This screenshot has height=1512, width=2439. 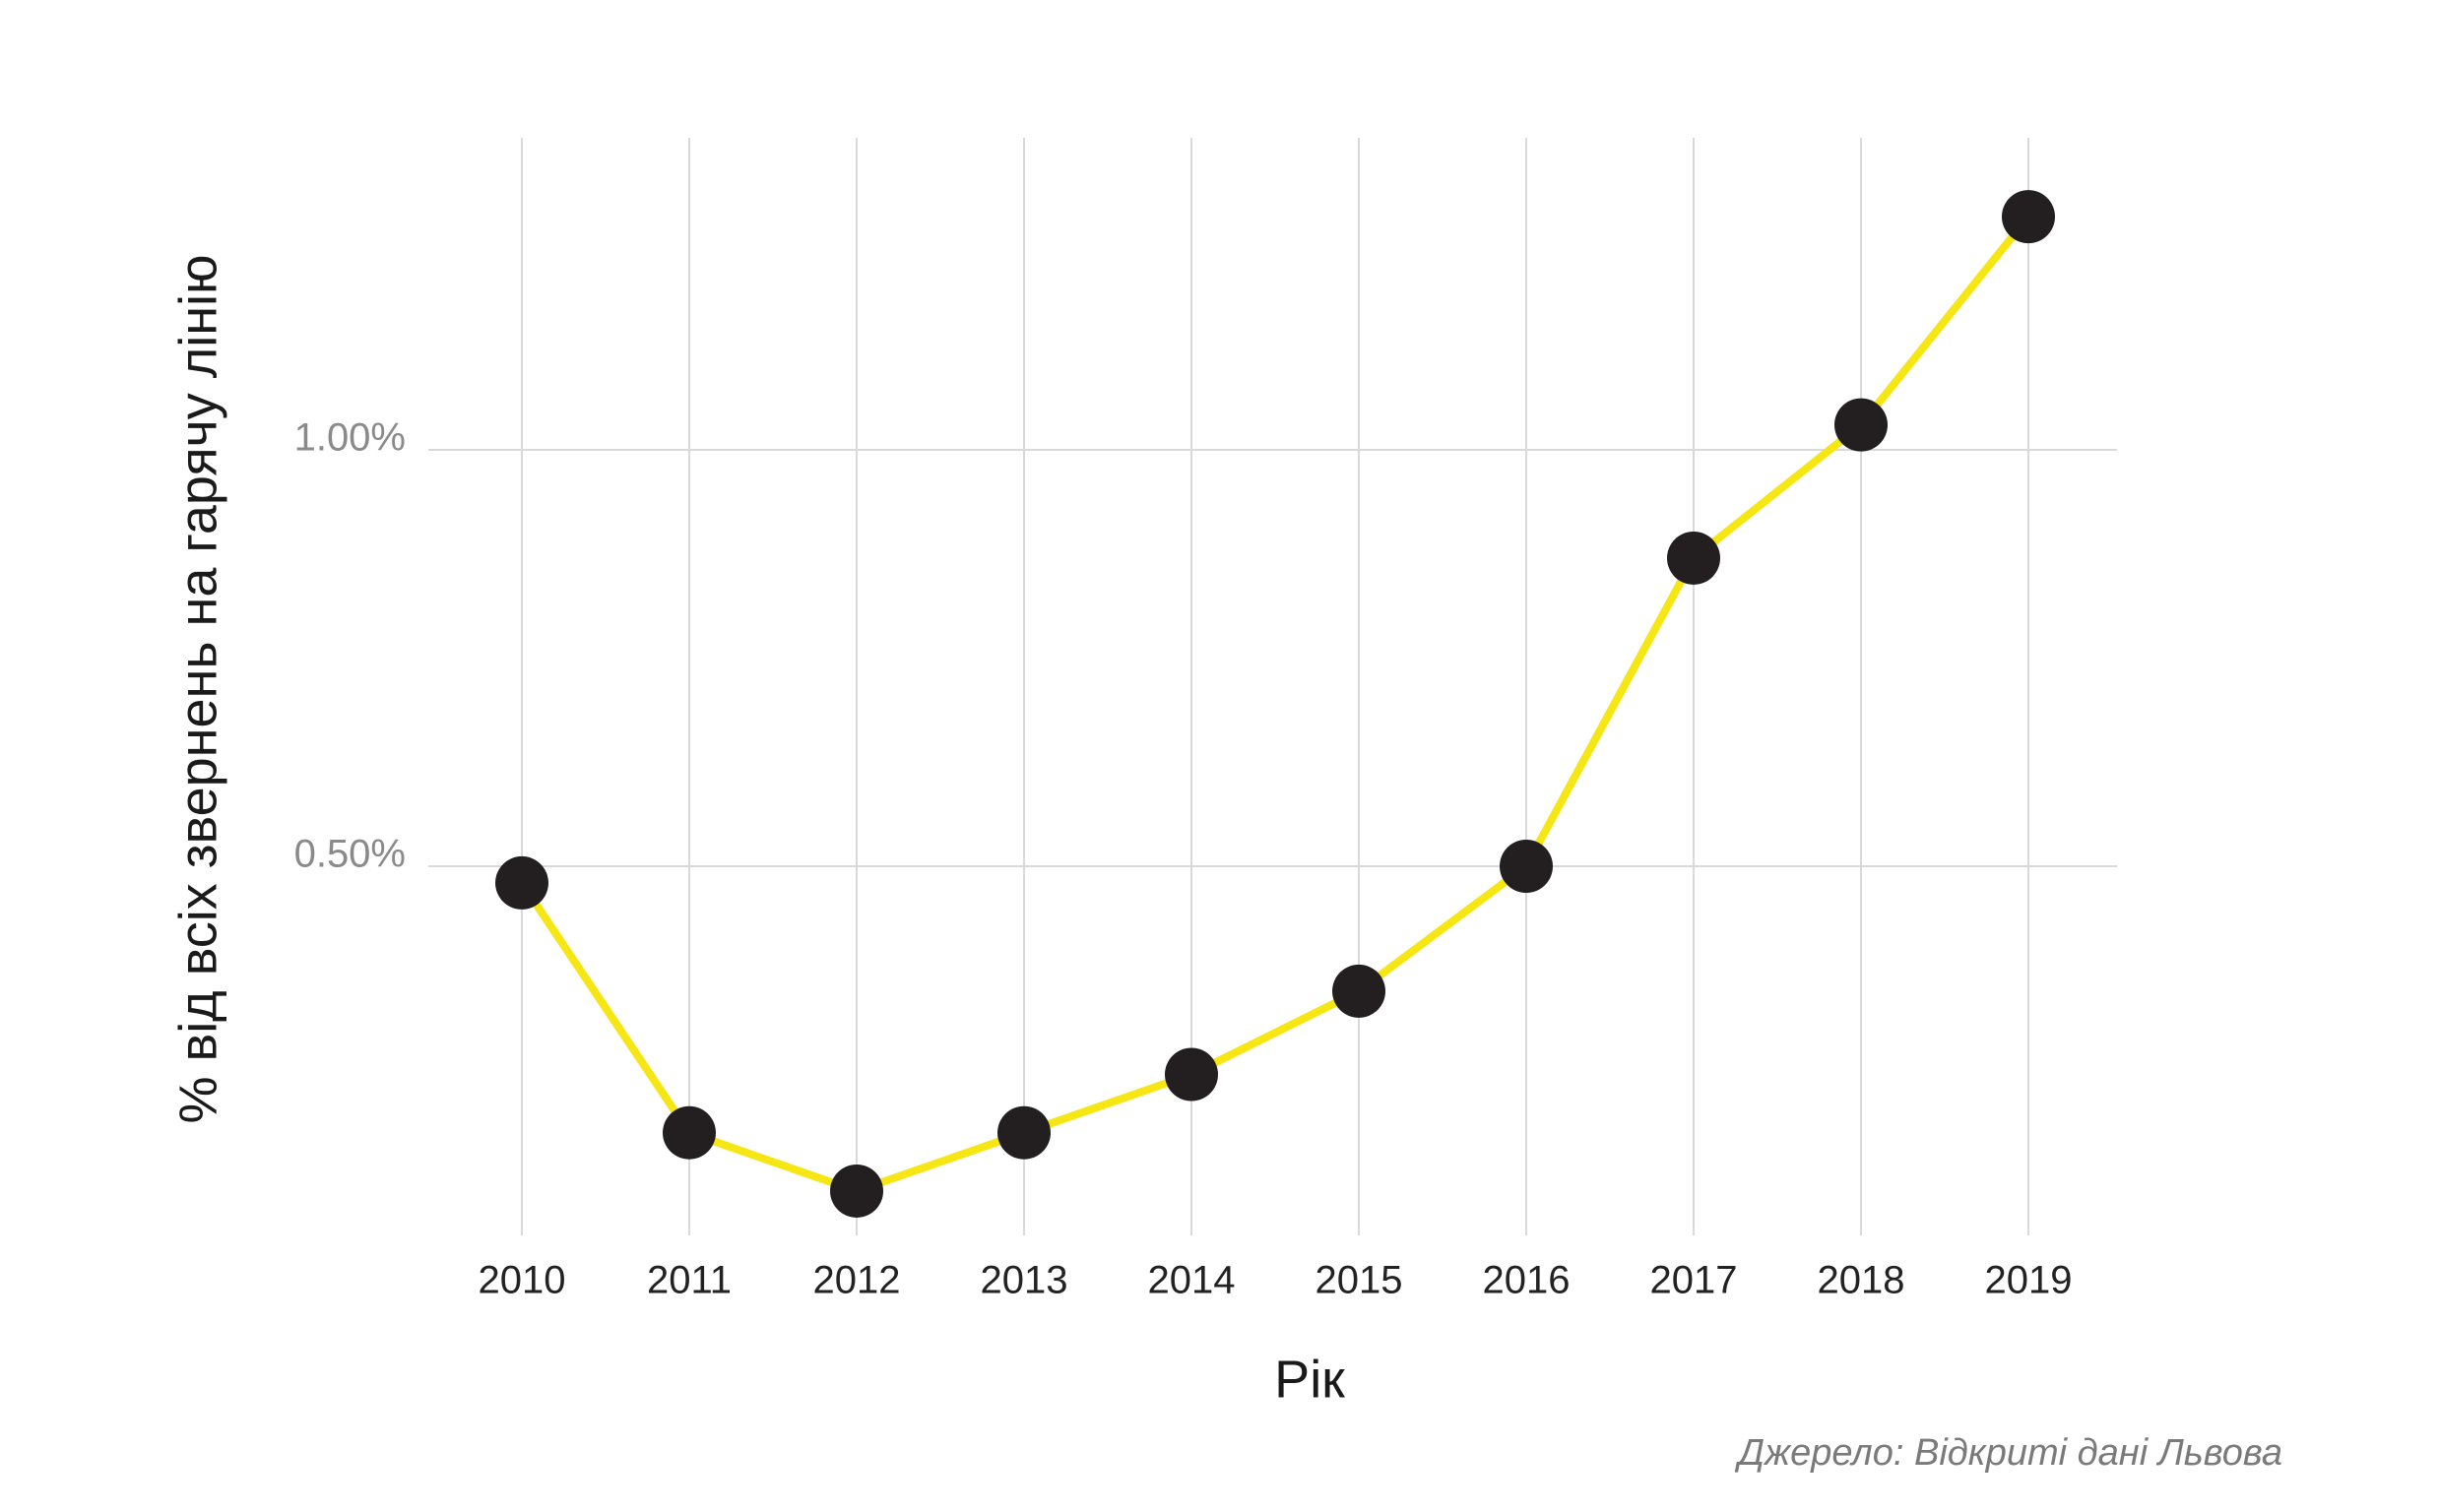 What do you see at coordinates (350, 438) in the screenshot?
I see `y-tick-label: 1.00%` at bounding box center [350, 438].